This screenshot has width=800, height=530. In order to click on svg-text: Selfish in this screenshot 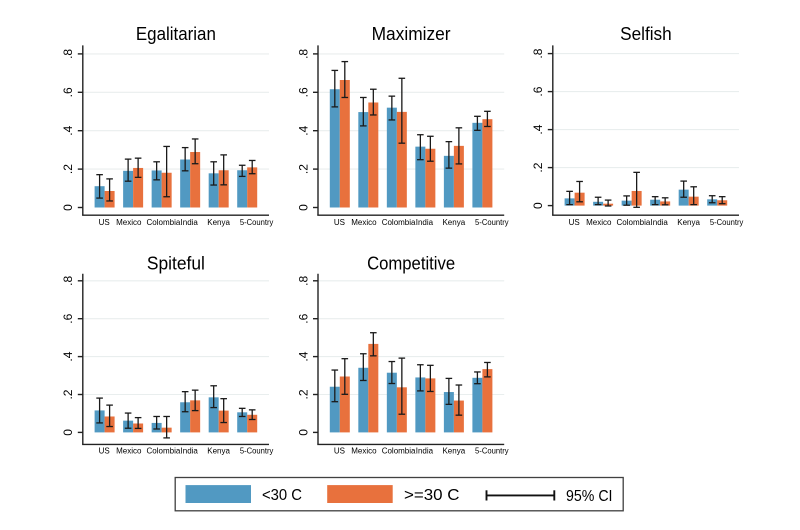, I will do `click(646, 33)`.